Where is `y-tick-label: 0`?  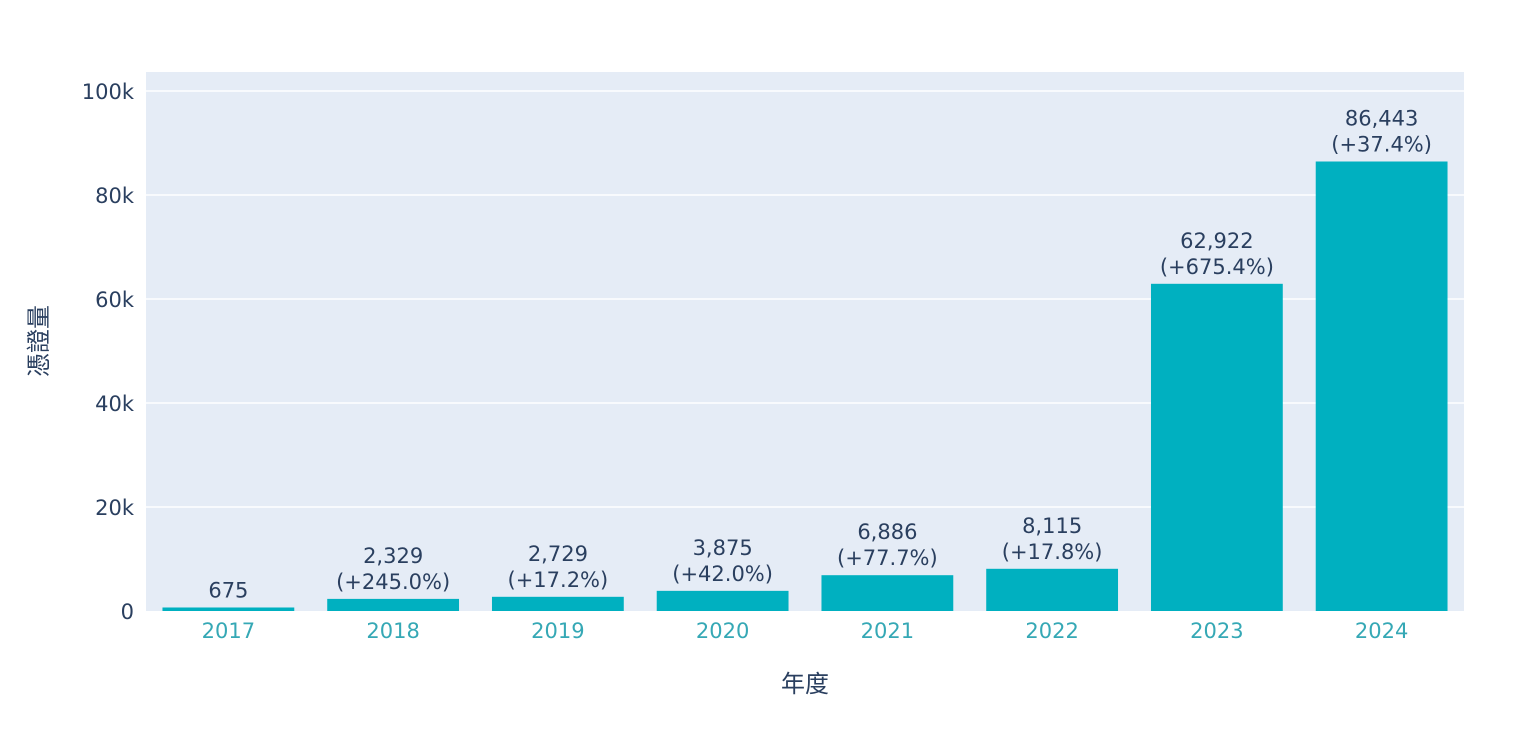
y-tick-label: 0 is located at coordinates (127, 612).